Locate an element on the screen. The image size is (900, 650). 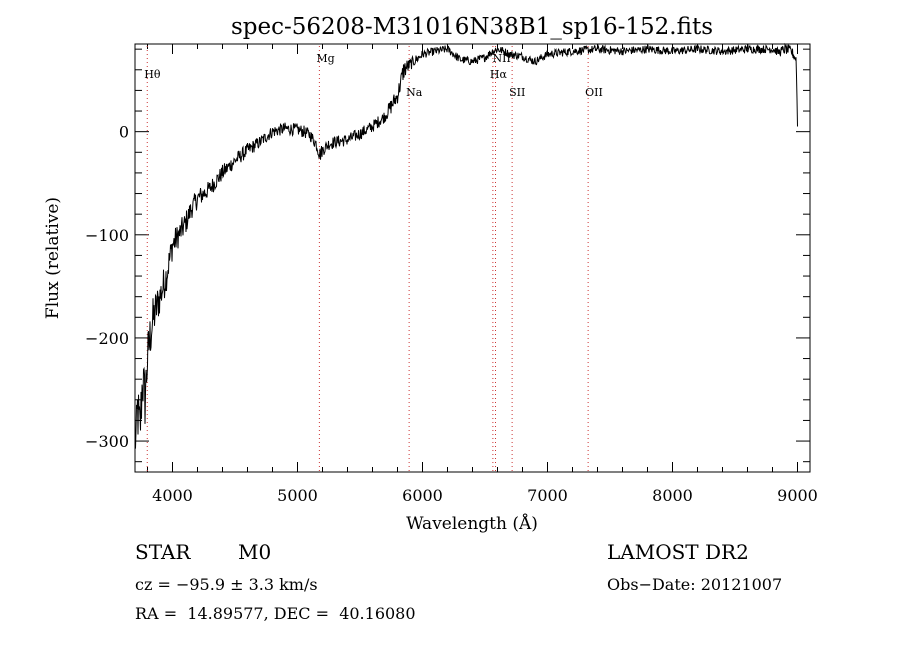
survey-name: LAMOST DR2 is located at coordinates (678, 552).